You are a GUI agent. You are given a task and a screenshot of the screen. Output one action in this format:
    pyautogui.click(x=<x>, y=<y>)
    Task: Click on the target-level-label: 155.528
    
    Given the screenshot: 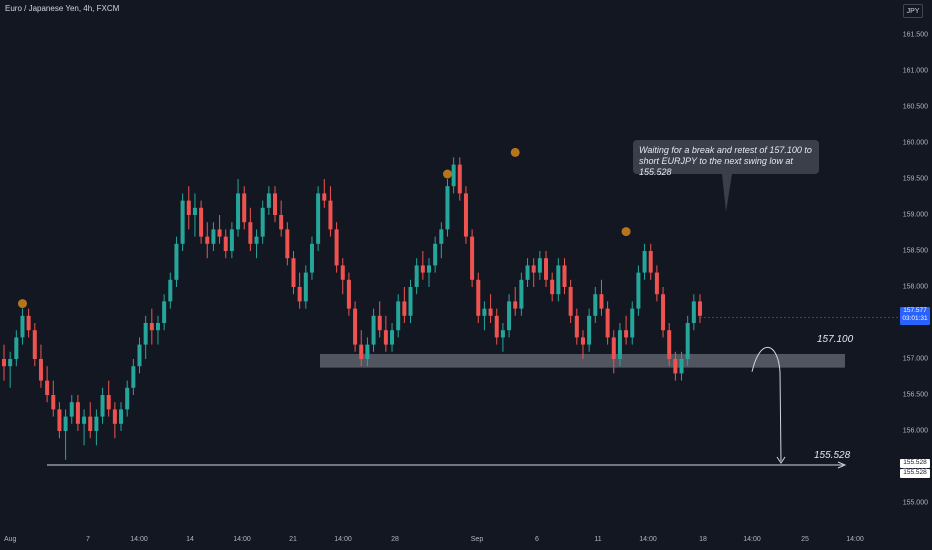 What is the action you would take?
    pyautogui.click(x=832, y=455)
    